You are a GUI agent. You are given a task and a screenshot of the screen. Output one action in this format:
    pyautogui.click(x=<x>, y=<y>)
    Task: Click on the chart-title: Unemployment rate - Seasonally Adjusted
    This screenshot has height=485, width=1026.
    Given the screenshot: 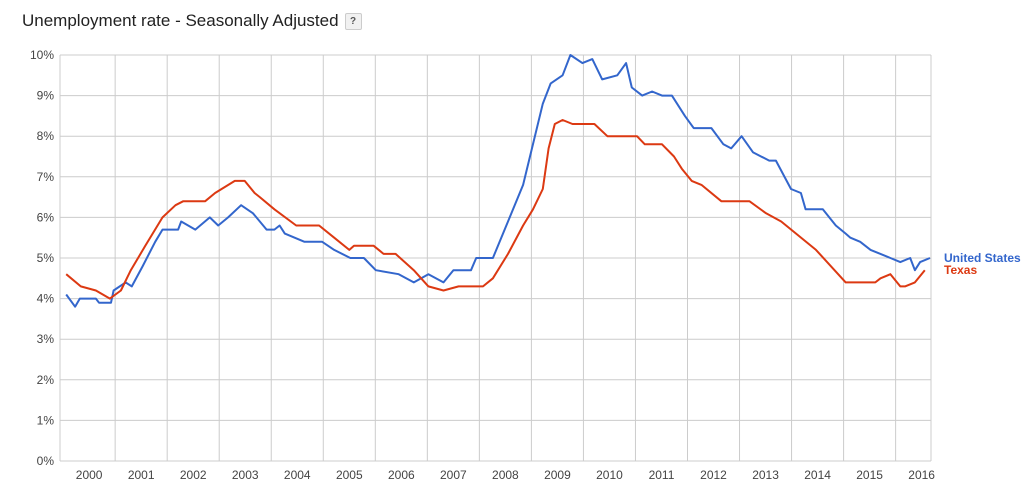 What is the action you would take?
    pyautogui.click(x=180, y=20)
    